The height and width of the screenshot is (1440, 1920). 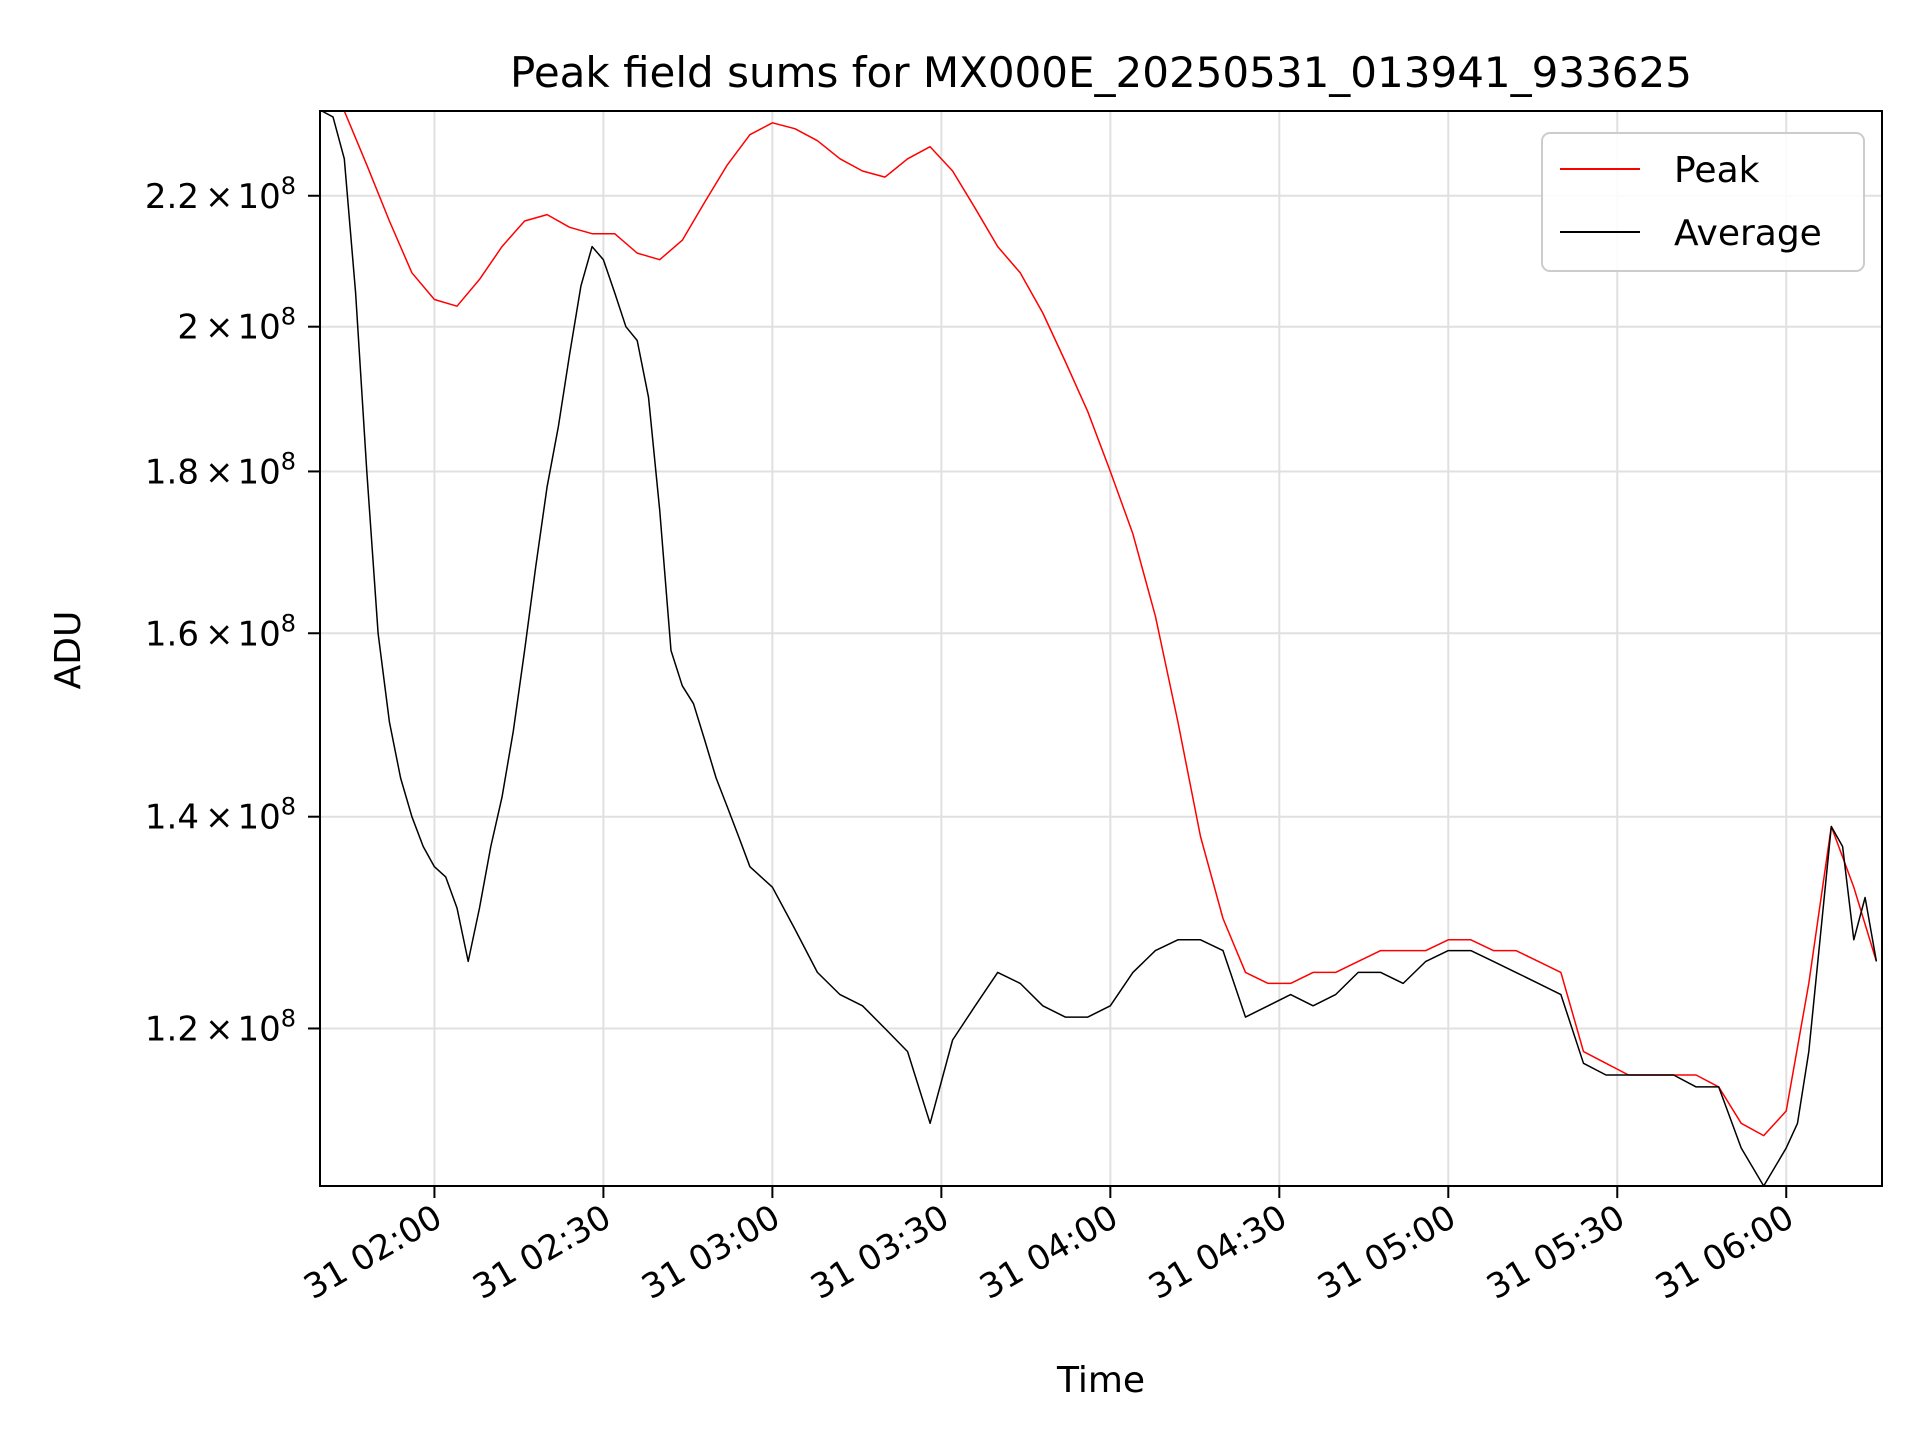 I want to click on y-tick-mantissa: 1.6, so click(x=172, y=634).